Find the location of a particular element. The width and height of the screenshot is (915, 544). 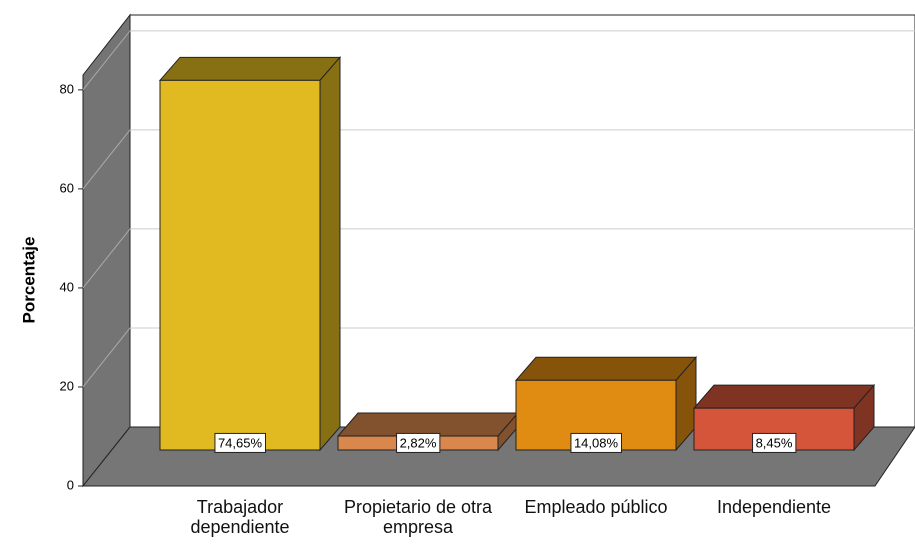

x-tick-label: Independiente is located at coordinates (774, 507).